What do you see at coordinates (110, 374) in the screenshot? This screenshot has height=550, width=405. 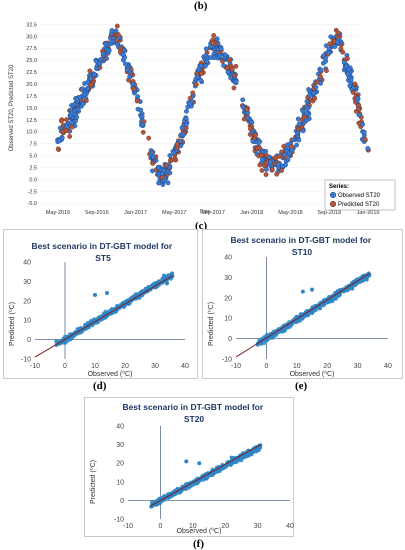 I see `scatter-xlabel-st5: Observed (⁰C)` at bounding box center [110, 374].